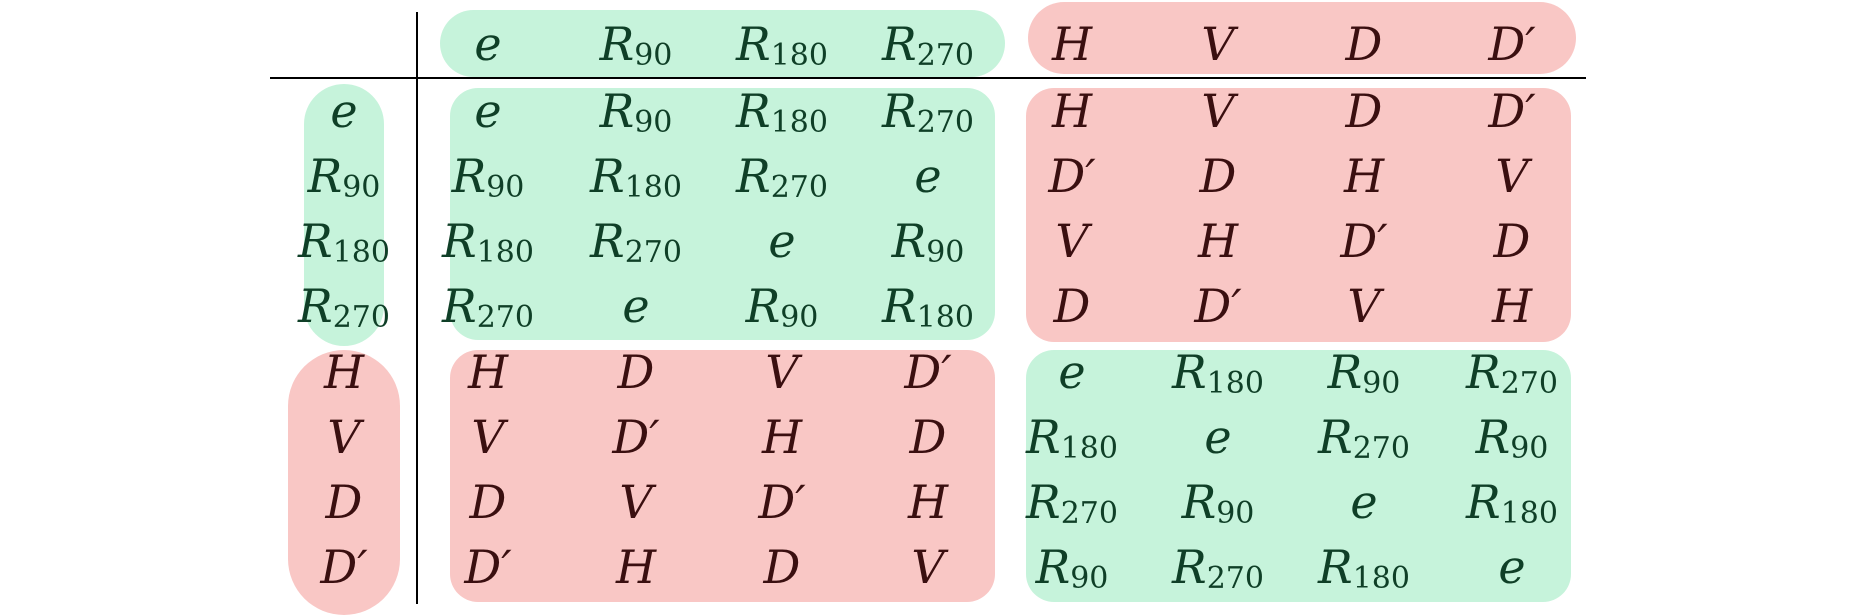 The height and width of the screenshot is (615, 1856). Describe the element at coordinates (1298, 215) in the screenshot. I see `block-rotation-reflection` at that location.